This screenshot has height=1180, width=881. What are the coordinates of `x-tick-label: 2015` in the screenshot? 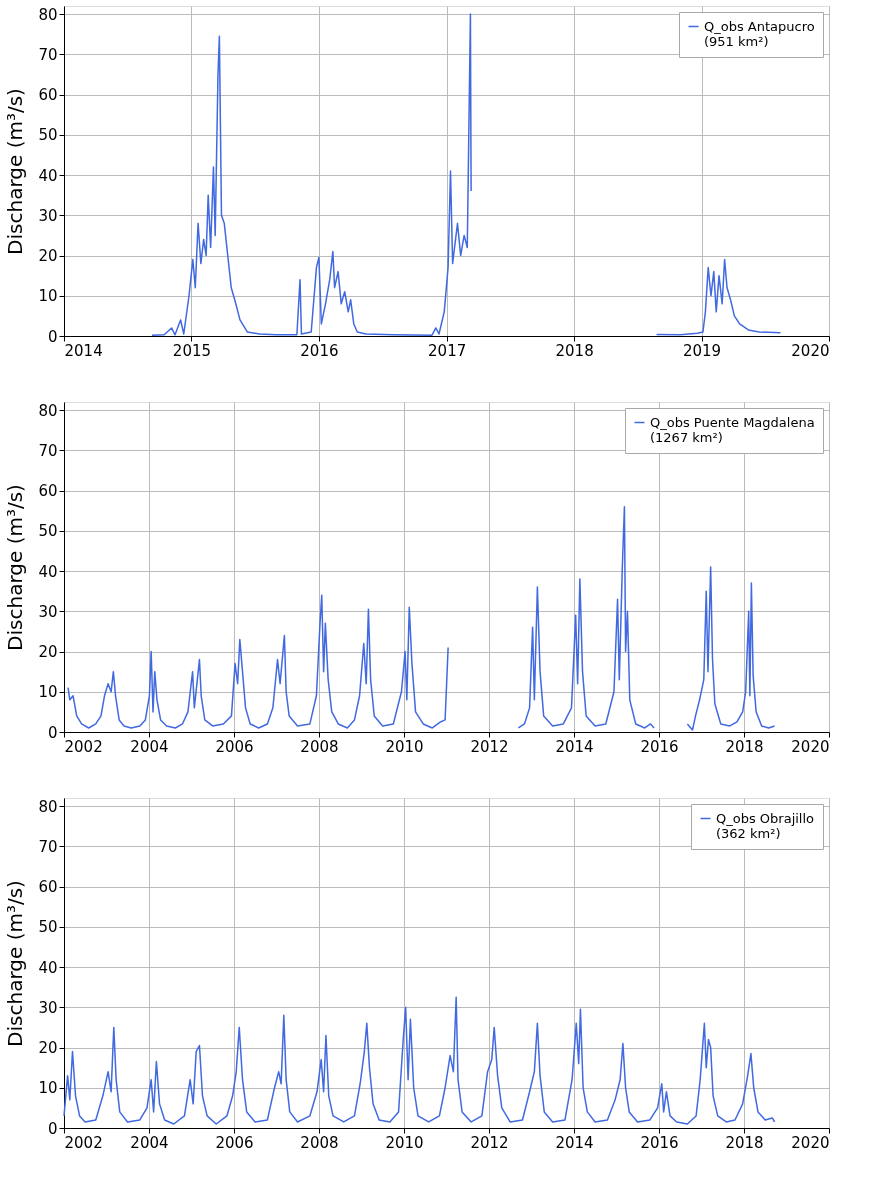 It's located at (192, 350).